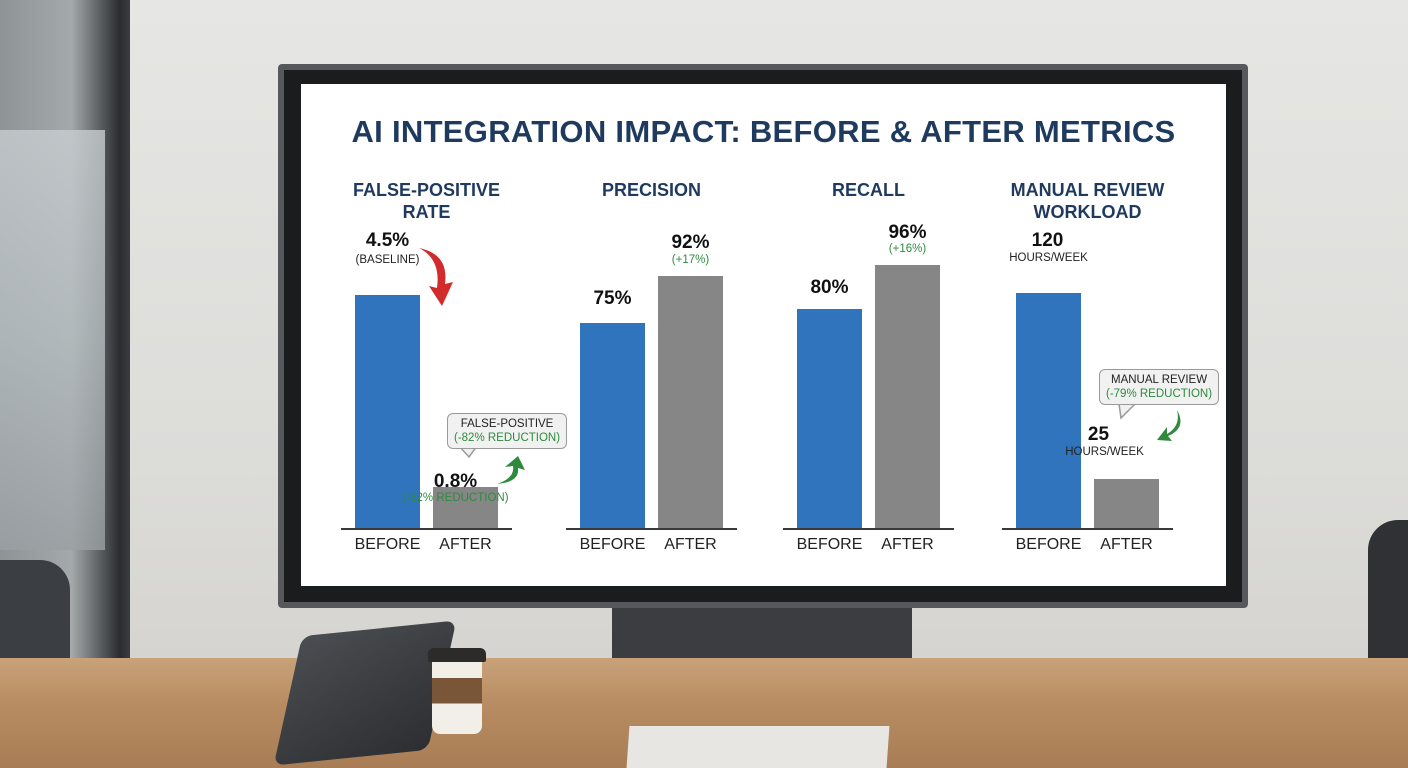 The width and height of the screenshot is (1408, 768). What do you see at coordinates (690, 260) in the screenshot?
I see `precision-after-sublabel: (+17%)` at bounding box center [690, 260].